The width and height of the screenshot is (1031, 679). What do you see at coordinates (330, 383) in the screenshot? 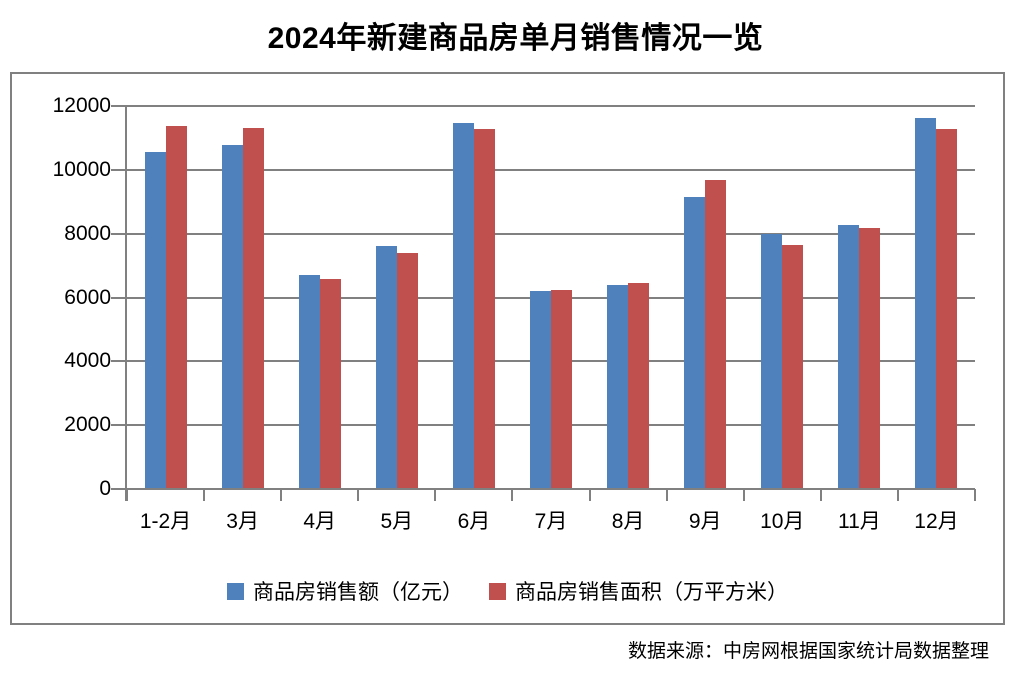
I see `bar-4月-series2` at bounding box center [330, 383].